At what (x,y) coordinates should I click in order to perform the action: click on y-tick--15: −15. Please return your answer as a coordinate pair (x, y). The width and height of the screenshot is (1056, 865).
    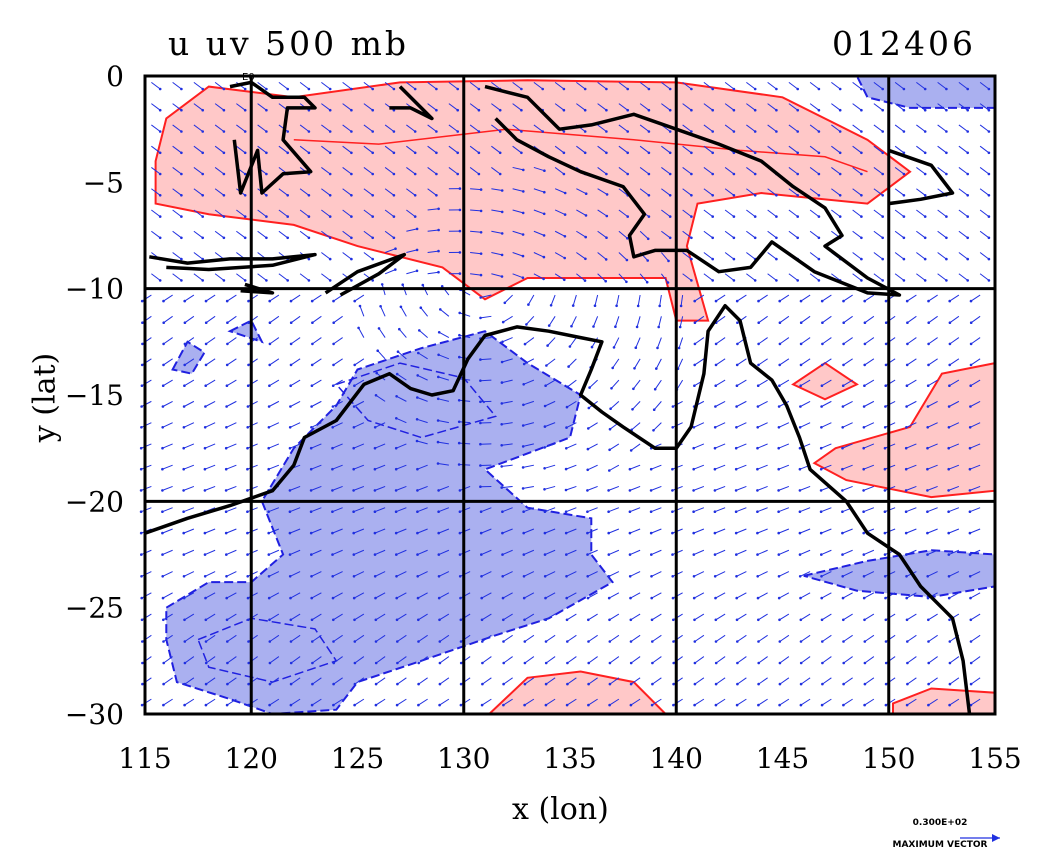
    Looking at the image, I should click on (94, 395).